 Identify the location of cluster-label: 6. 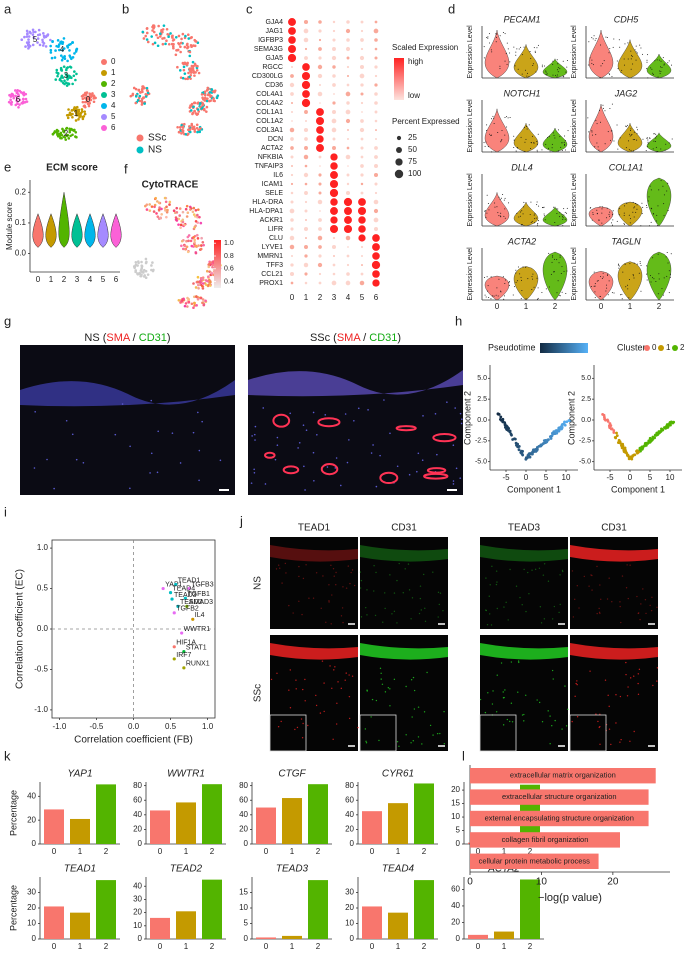
(18, 99).